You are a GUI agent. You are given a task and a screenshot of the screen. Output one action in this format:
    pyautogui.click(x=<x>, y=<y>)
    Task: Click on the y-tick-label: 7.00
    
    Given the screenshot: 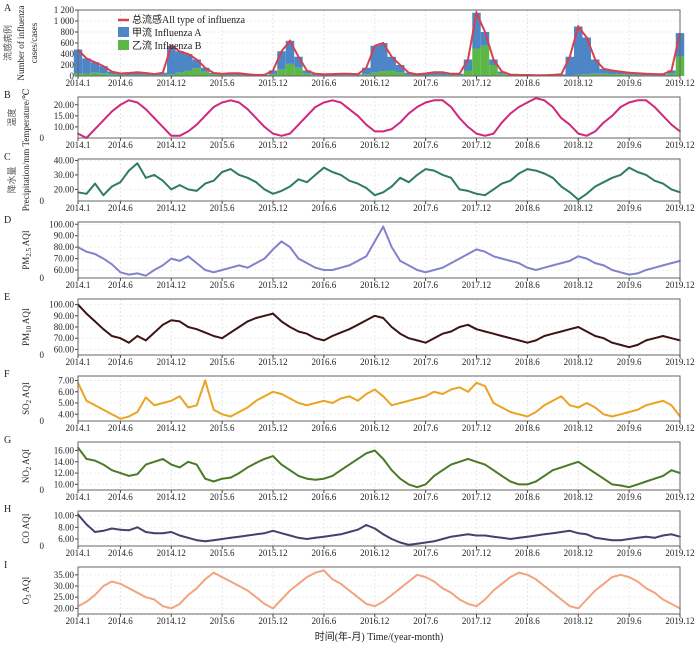 What is the action you would take?
    pyautogui.click(x=66, y=381)
    